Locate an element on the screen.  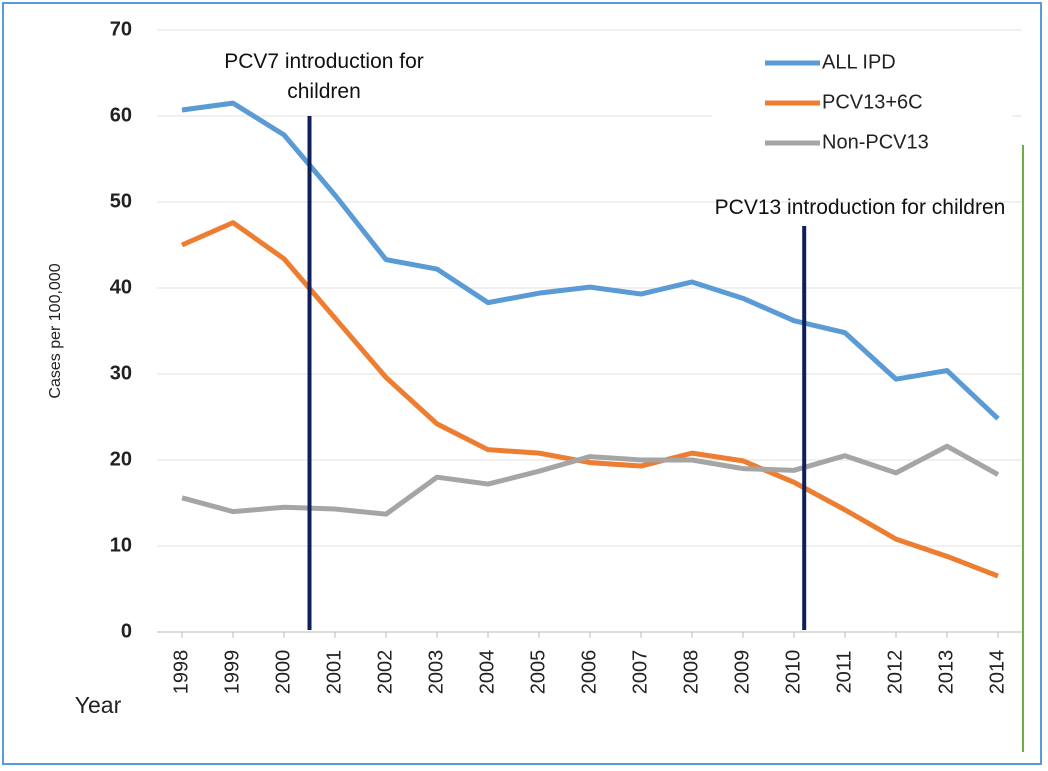
x-tick-label: 2014 is located at coordinates (997, 672).